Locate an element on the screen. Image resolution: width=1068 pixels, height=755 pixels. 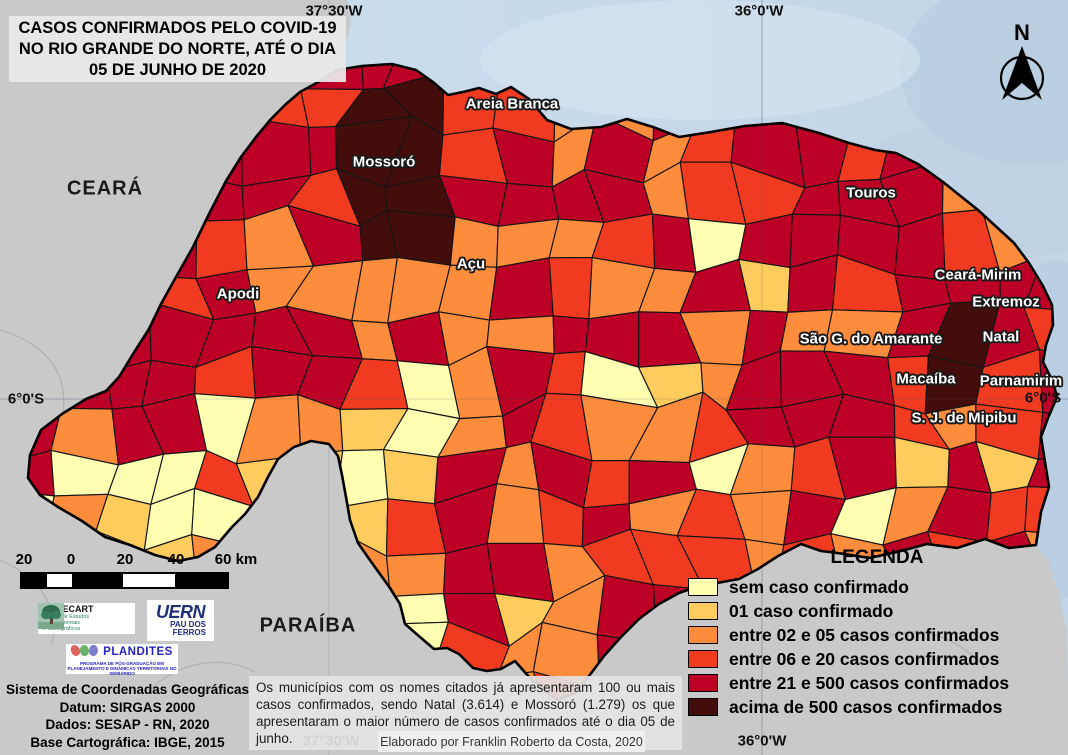
legend-title: LEGENDA is located at coordinates (877, 557).